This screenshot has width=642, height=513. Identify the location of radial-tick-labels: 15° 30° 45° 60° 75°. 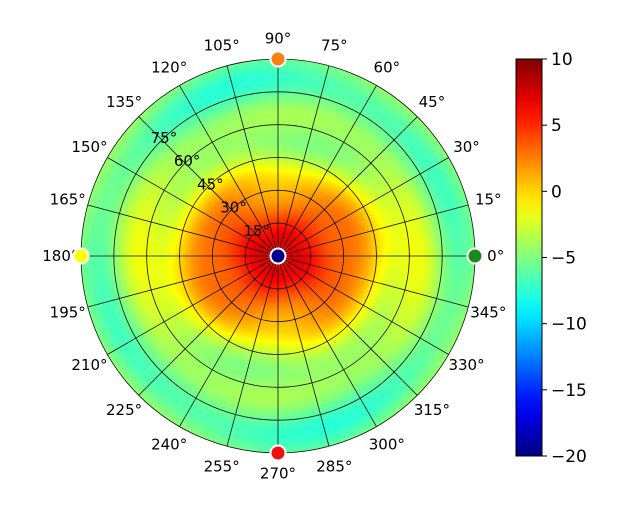
(210, 184).